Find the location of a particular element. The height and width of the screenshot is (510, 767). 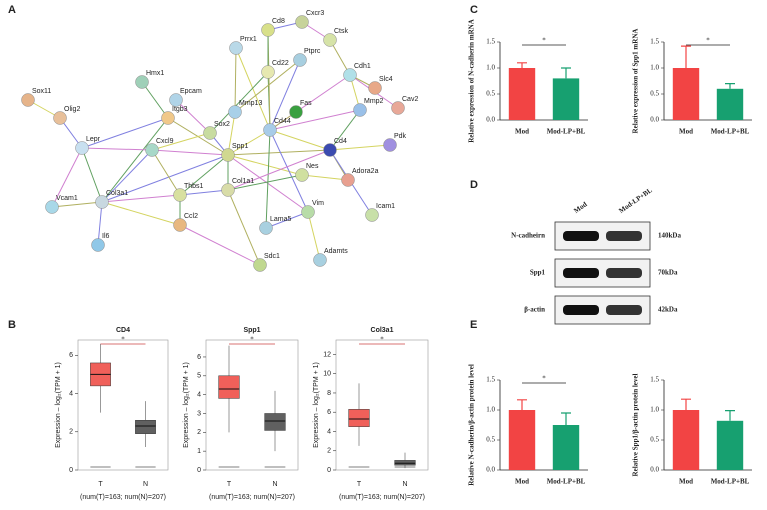

node-label: Ptprc is located at coordinates (312, 51).